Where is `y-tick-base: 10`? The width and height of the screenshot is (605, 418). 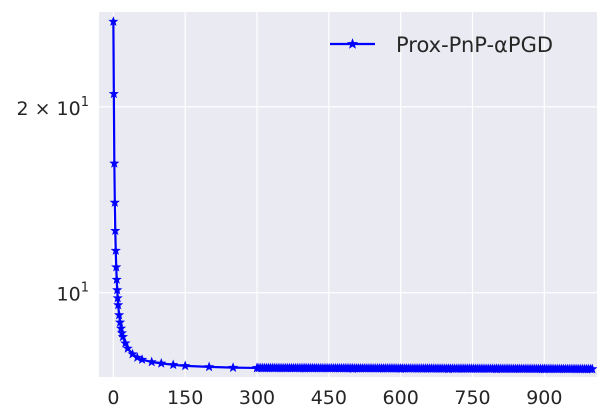 y-tick-base: 10 is located at coordinates (69, 295).